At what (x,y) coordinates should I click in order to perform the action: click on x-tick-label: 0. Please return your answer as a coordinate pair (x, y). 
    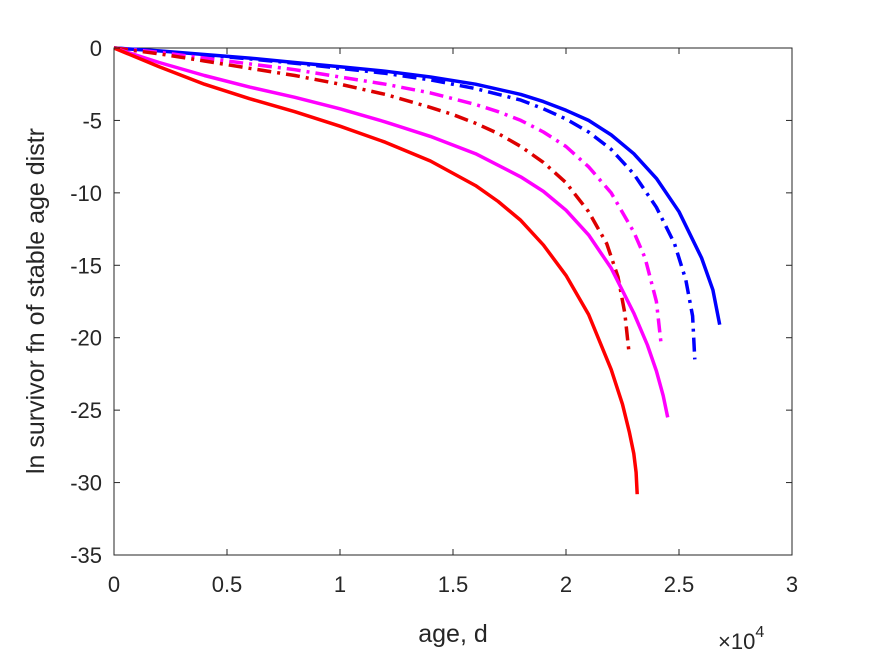
    Looking at the image, I should click on (114, 584).